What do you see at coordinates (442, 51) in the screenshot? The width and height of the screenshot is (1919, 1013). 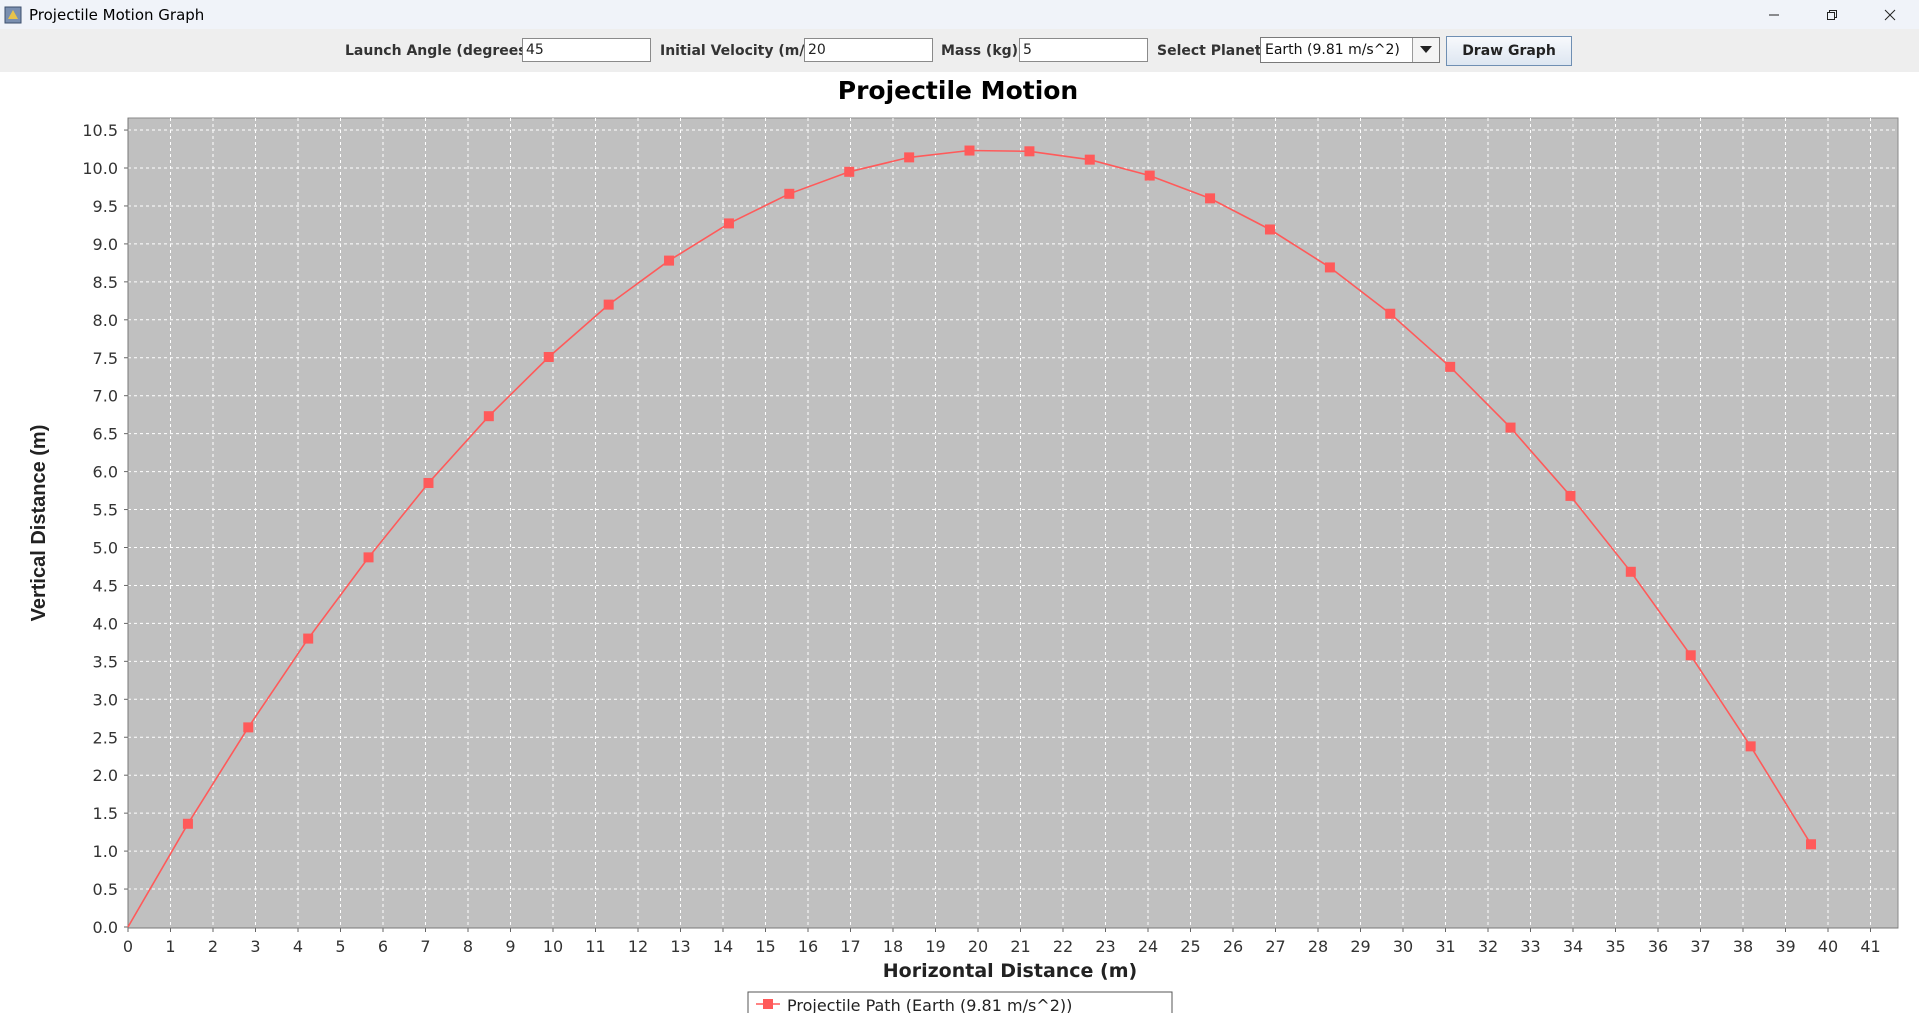 I see `launch-angle-label: Launch Angle (degrees):` at bounding box center [442, 51].